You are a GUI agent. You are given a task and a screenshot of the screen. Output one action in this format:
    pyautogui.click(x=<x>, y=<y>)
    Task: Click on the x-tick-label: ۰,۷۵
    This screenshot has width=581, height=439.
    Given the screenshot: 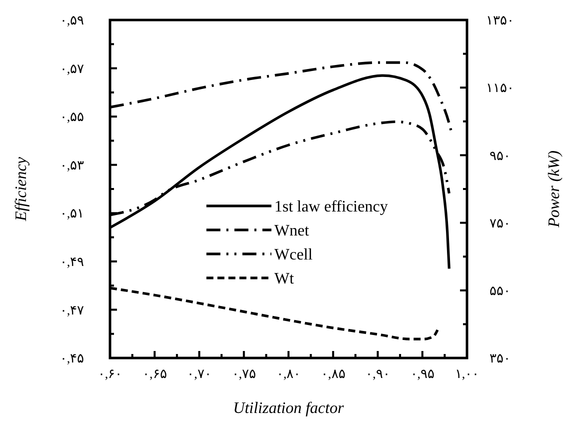 What is the action you would take?
    pyautogui.click(x=244, y=373)
    